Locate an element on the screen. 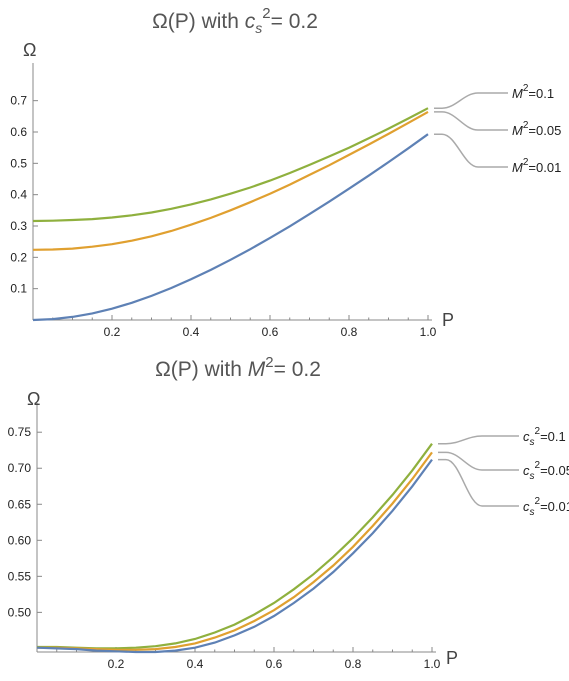 The width and height of the screenshot is (569, 681). series-label: M2=0.01 is located at coordinates (536, 166).